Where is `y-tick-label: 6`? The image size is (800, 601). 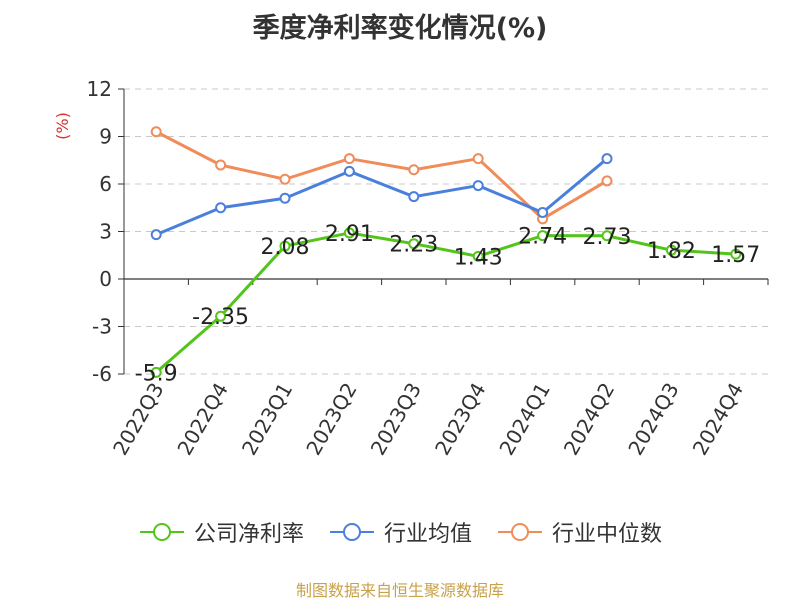
y-tick-label: 6 is located at coordinates (105, 184).